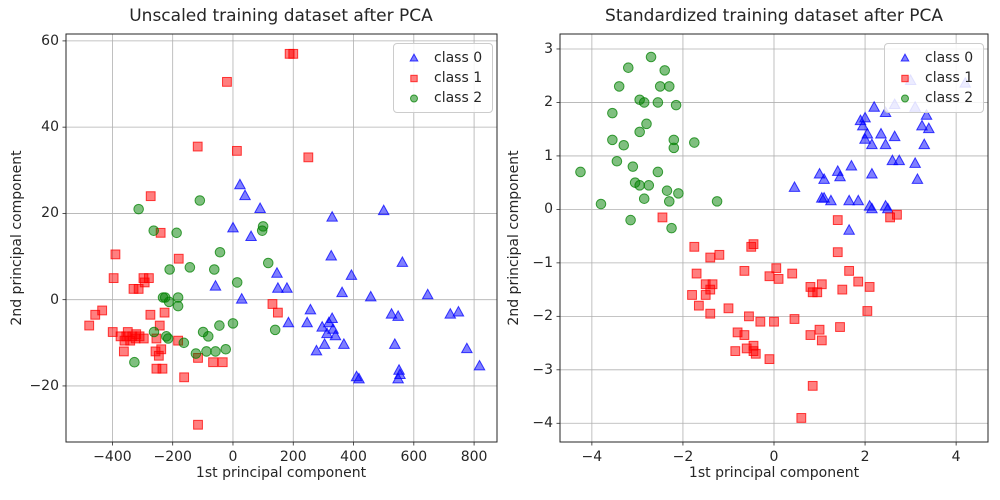 Image resolution: width=1000 pixels, height=500 pixels. I want to click on y-tick-label: 0, so click(54, 299).